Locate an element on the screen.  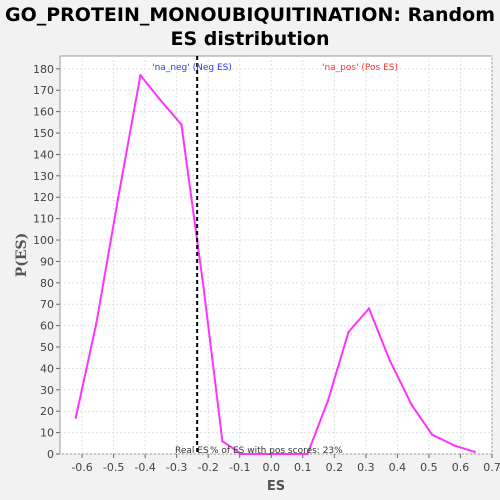
y-tick-label: 70 is located at coordinates (47, 304).